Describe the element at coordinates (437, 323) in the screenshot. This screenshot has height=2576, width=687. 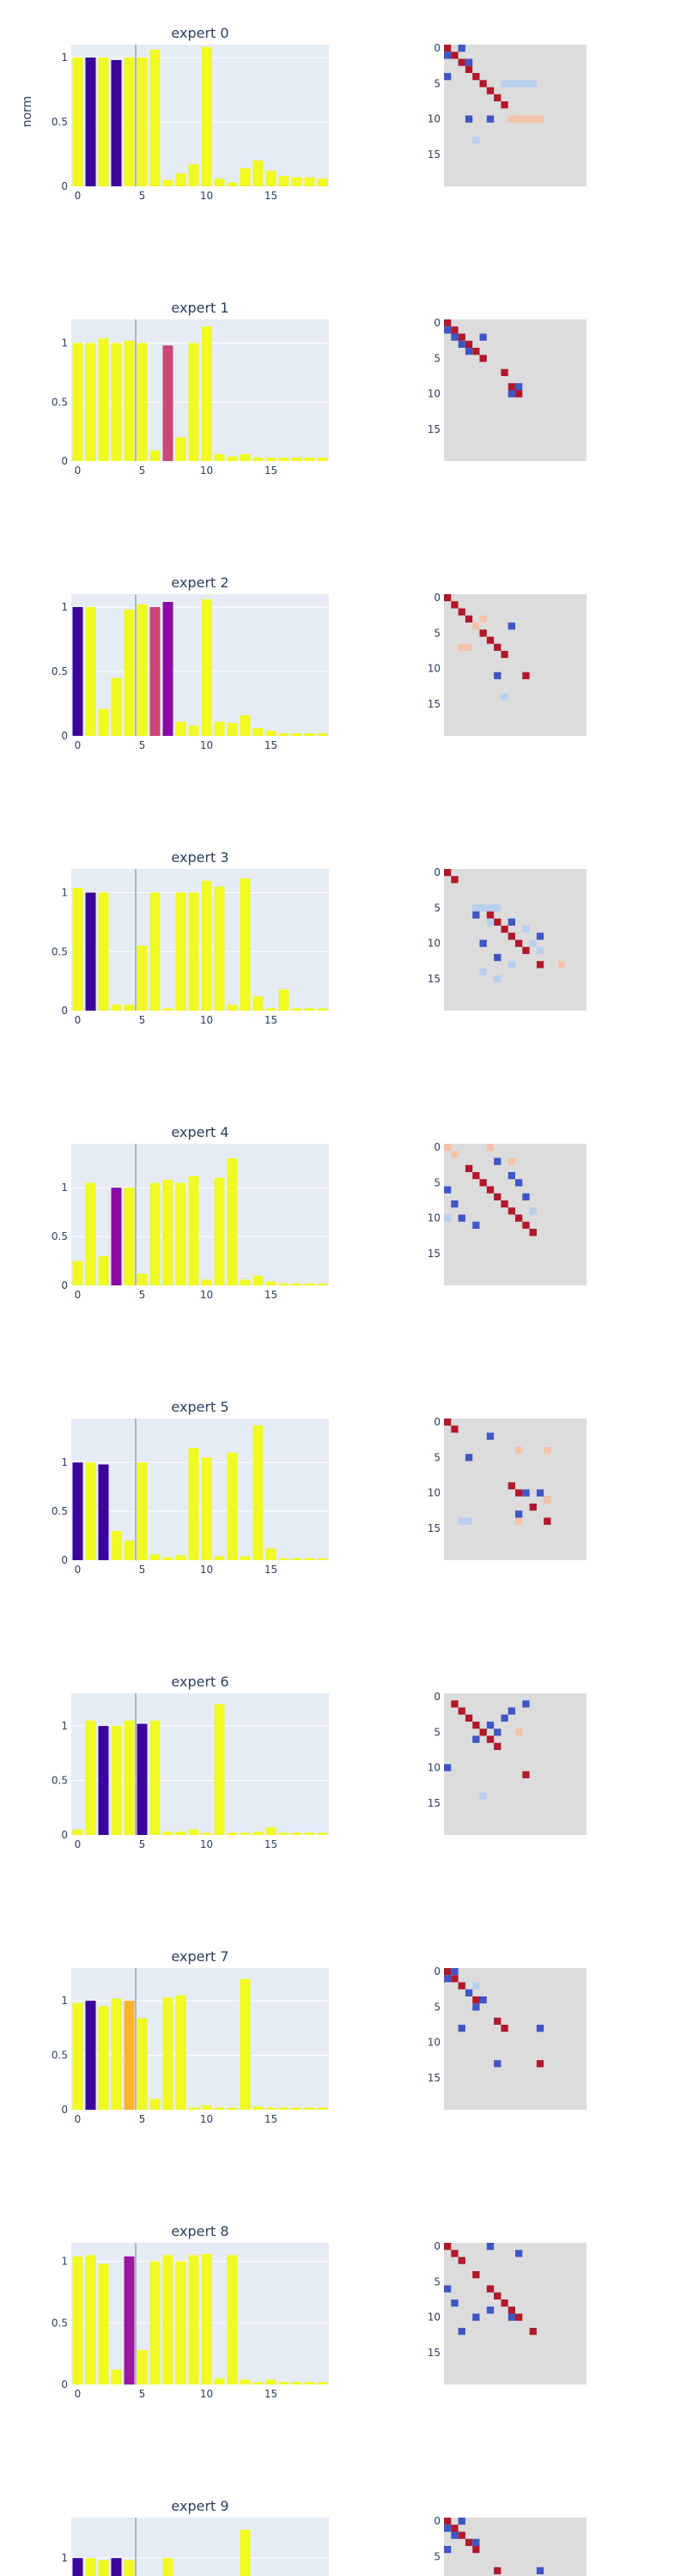
I see `heatmap-y-tick-label: 0` at that location.